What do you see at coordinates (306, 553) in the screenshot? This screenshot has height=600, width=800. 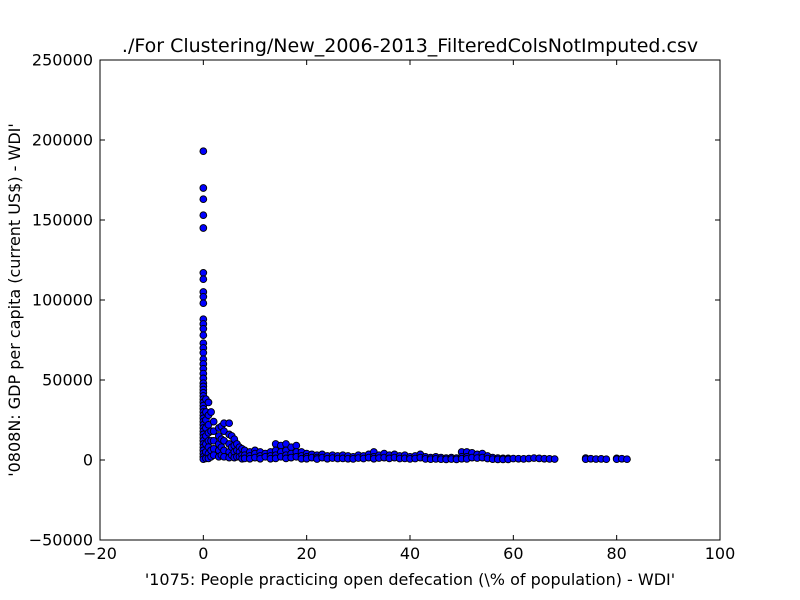 I see `x-tick-label: 20` at bounding box center [306, 553].